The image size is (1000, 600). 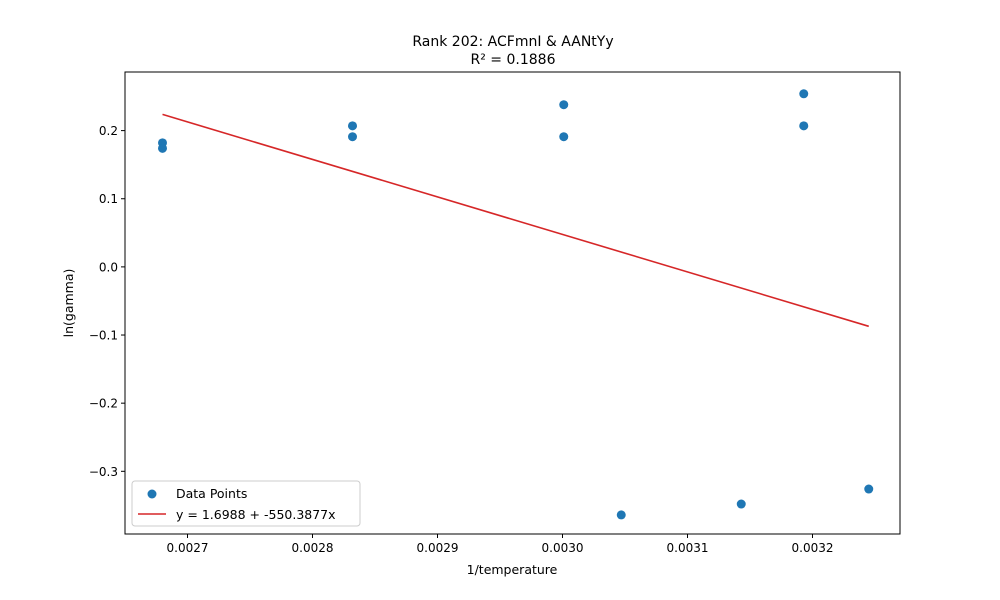 What do you see at coordinates (563, 548) in the screenshot?
I see `x-tick-label: 0.0030` at bounding box center [563, 548].